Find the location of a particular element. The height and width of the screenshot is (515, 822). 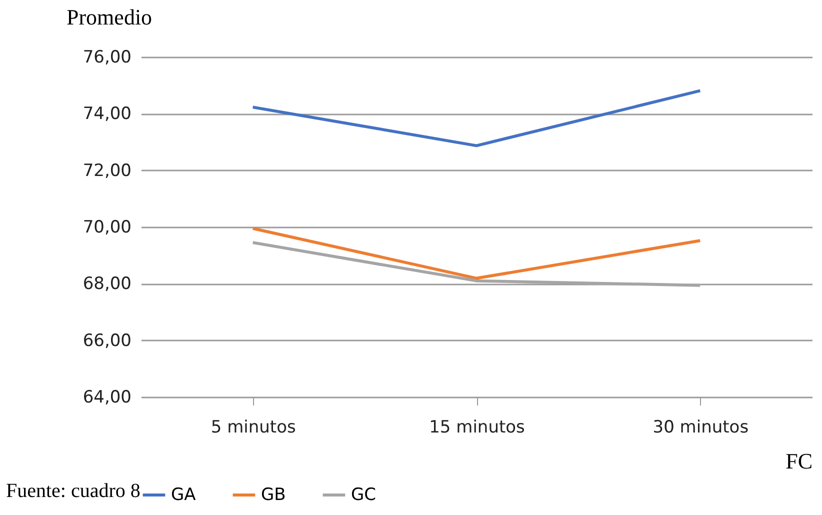

legend-label: GB is located at coordinates (273, 495).